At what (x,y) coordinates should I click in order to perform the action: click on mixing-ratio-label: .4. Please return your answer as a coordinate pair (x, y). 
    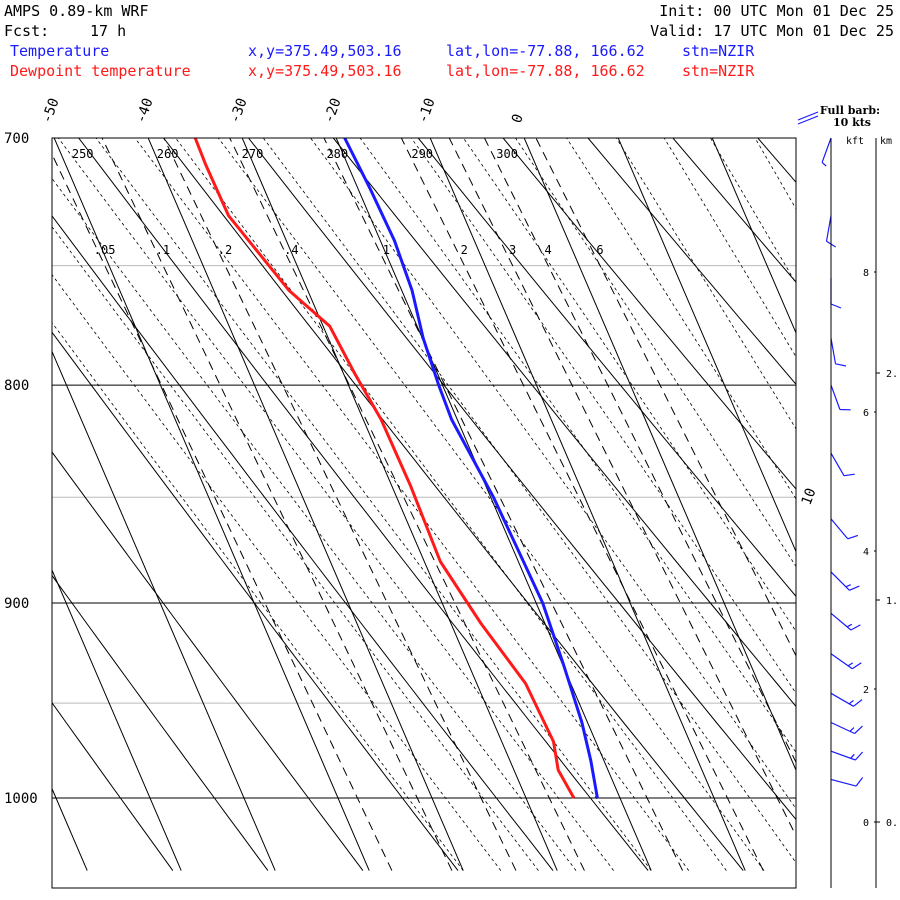
    Looking at the image, I should click on (291, 250).